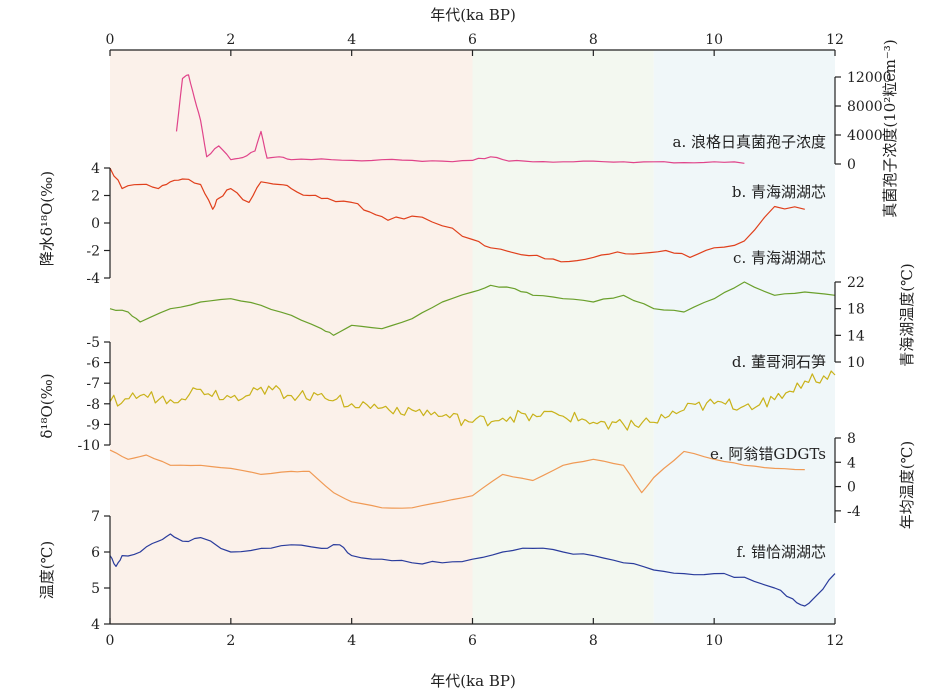 This screenshot has height=700, width=942. What do you see at coordinates (473, 15) in the screenshot?
I see `top-x-axis-label: 年代(ka BP)` at bounding box center [473, 15].